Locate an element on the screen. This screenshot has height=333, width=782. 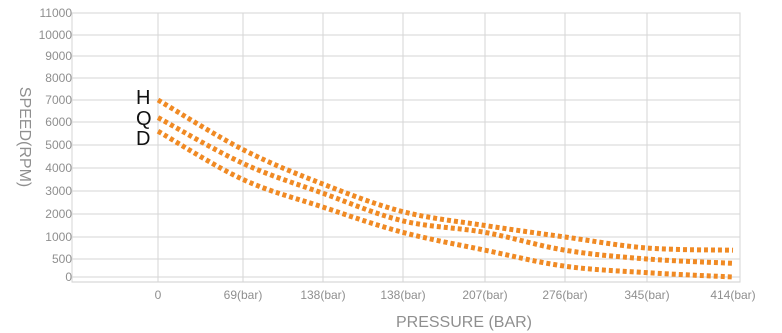
series-label-h: H is located at coordinates (143, 98).